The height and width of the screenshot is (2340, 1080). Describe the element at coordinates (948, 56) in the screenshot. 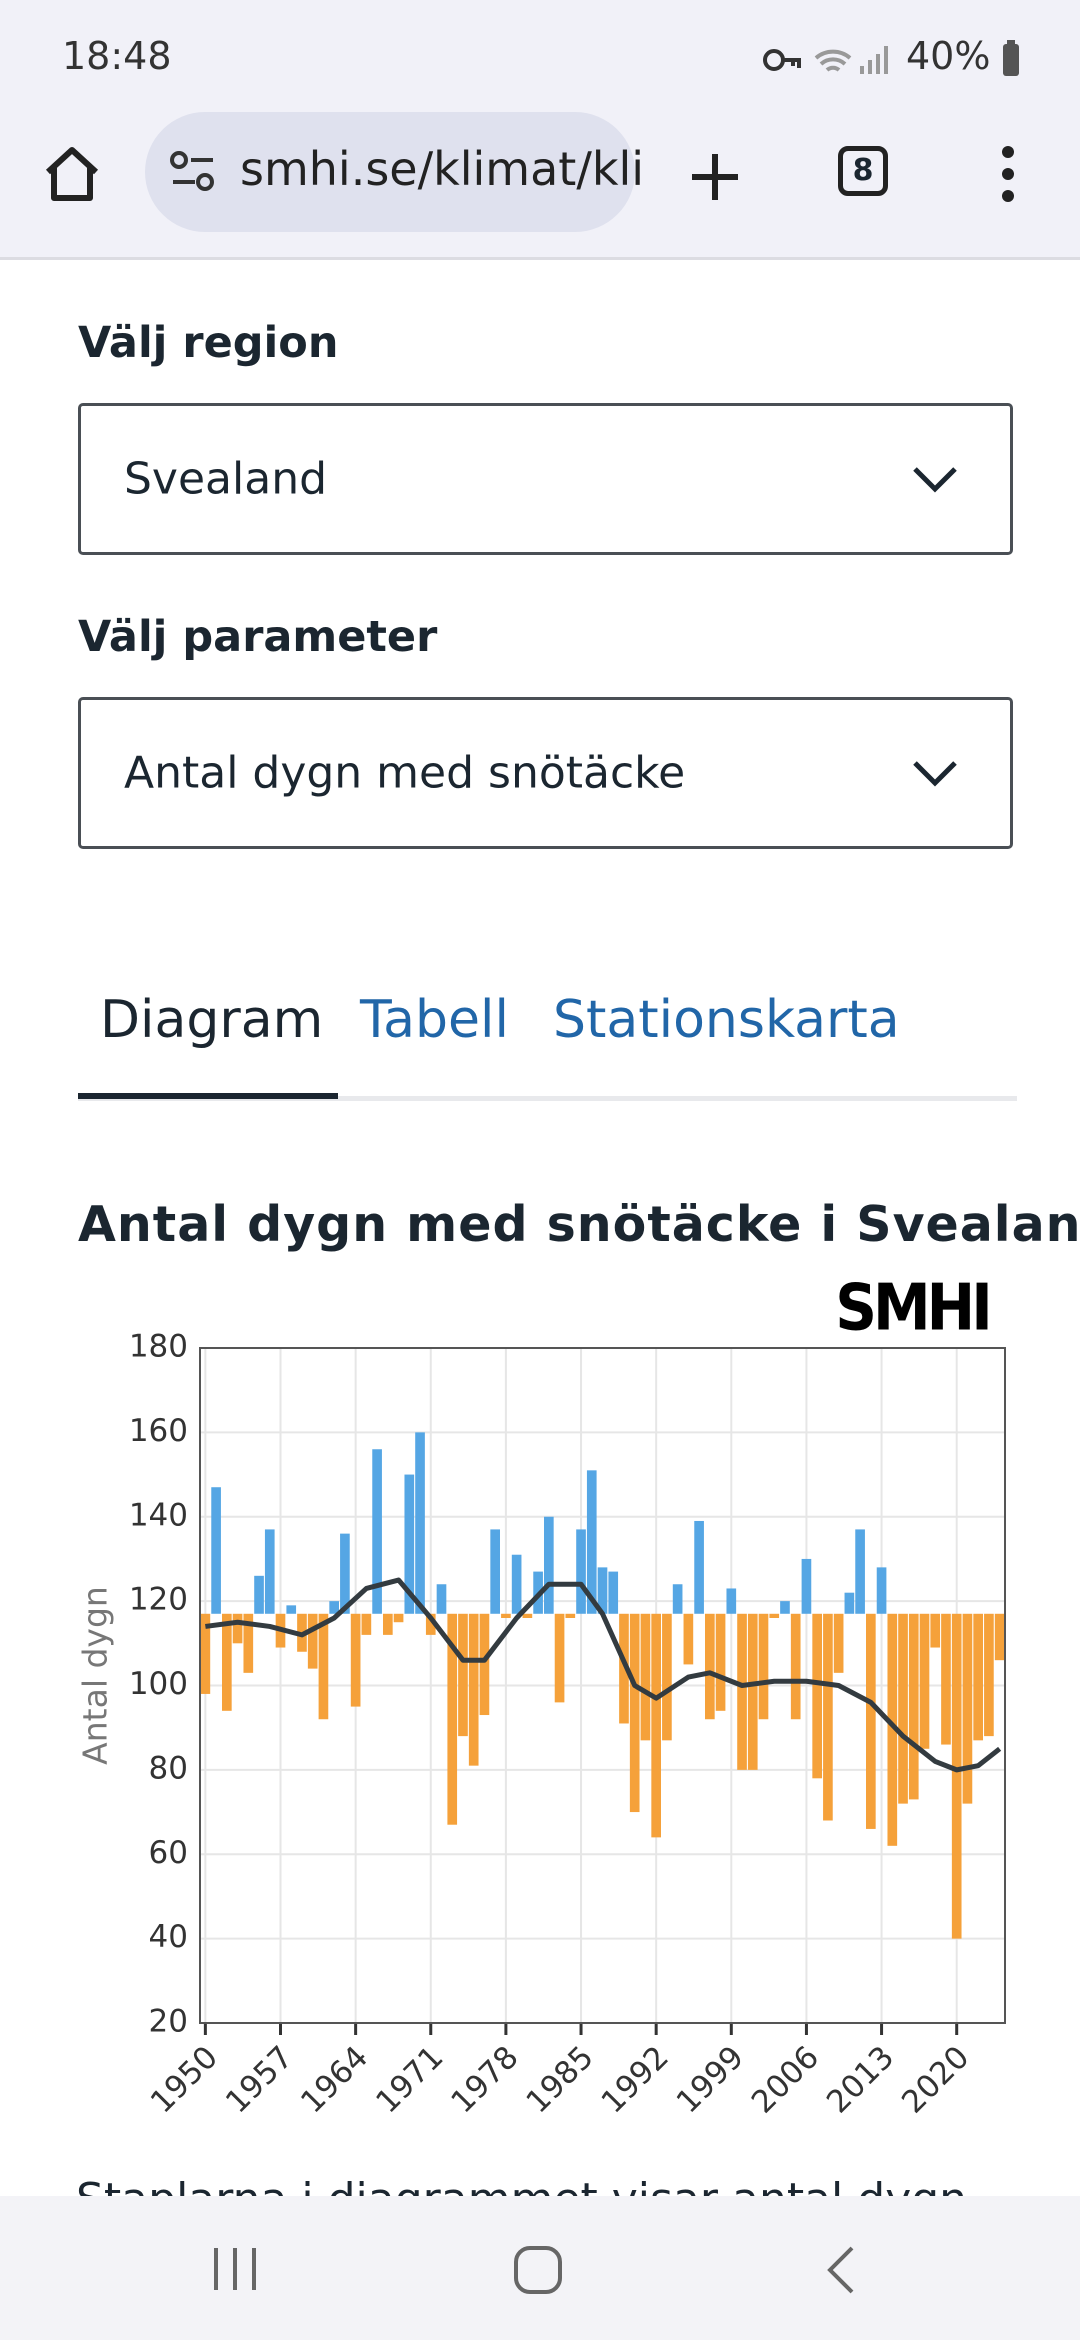

I see `battery-level: 40%` at that location.